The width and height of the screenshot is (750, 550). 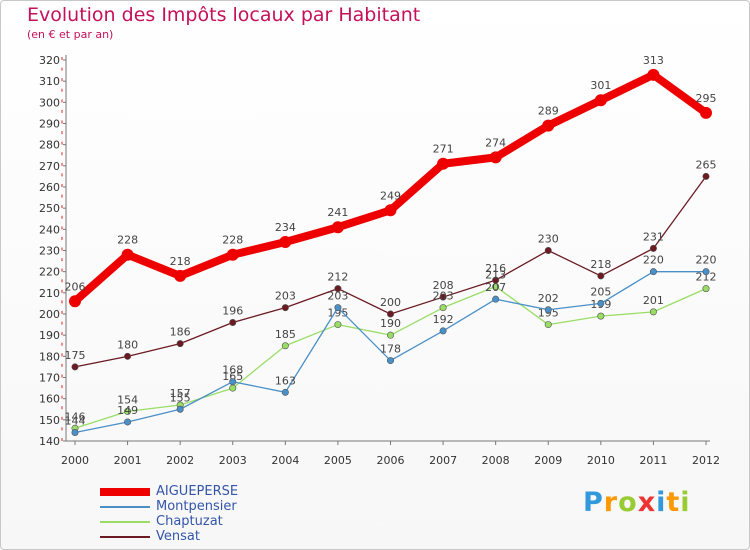 I want to click on x-tick-label: 2005, so click(x=338, y=460).